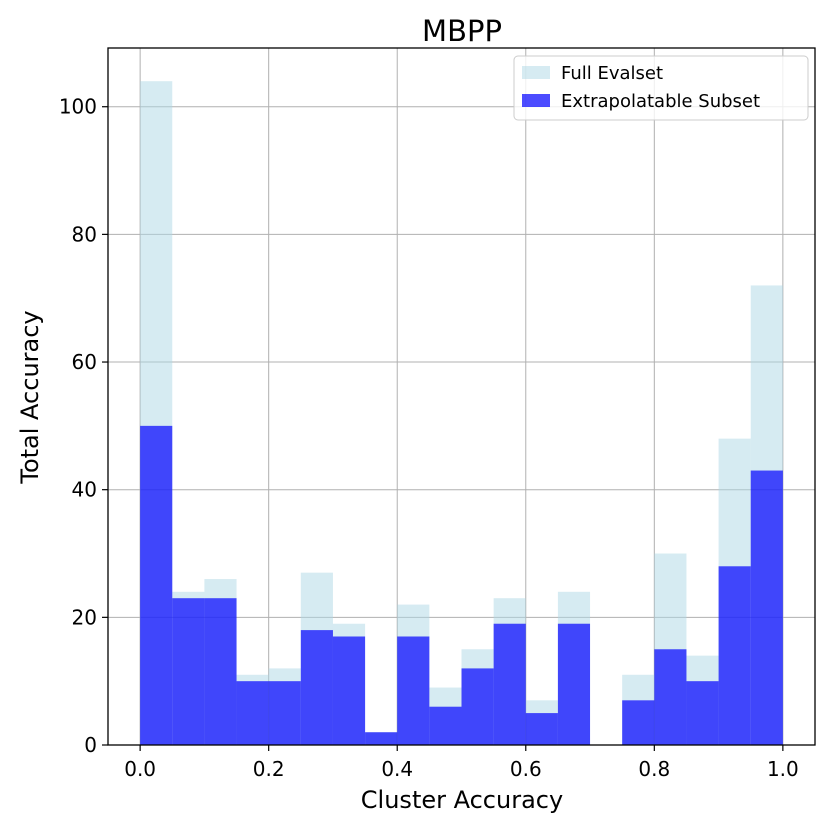 This screenshot has width=830, height=830. What do you see at coordinates (83, 426) in the screenshot?
I see `y-axis-ticks: 0 20 40 60 80 100` at bounding box center [83, 426].